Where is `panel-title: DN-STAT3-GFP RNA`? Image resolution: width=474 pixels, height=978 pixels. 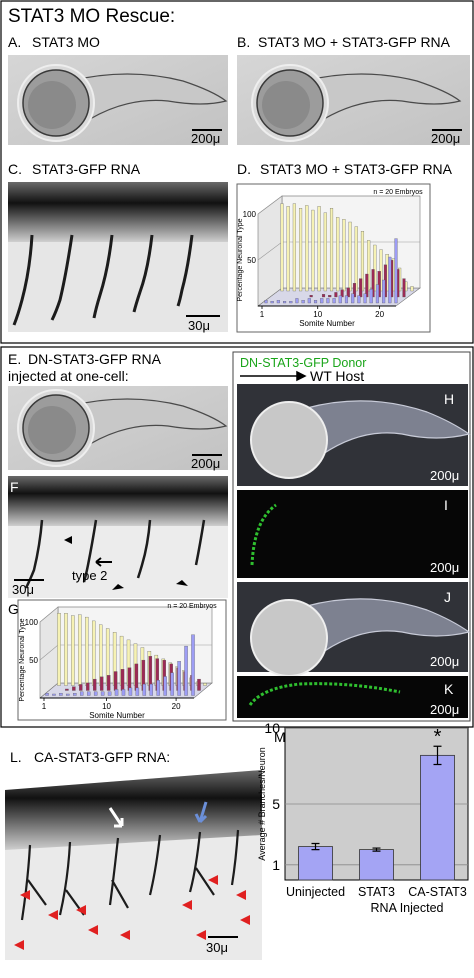
panel-title: DN-STAT3-GFP RNA is located at coordinates (95, 359).